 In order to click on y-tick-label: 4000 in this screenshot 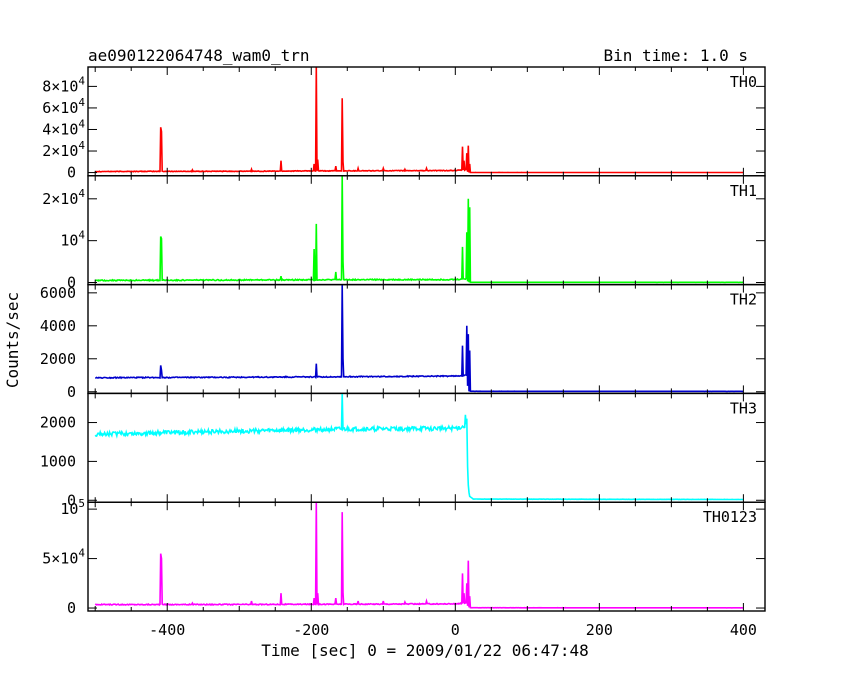, I will do `click(58, 326)`.